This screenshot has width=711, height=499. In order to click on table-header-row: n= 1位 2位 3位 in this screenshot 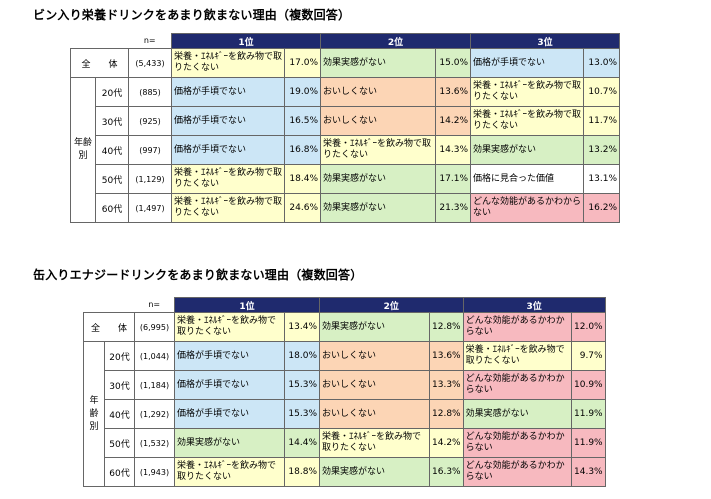, I will do `click(345, 305)`.